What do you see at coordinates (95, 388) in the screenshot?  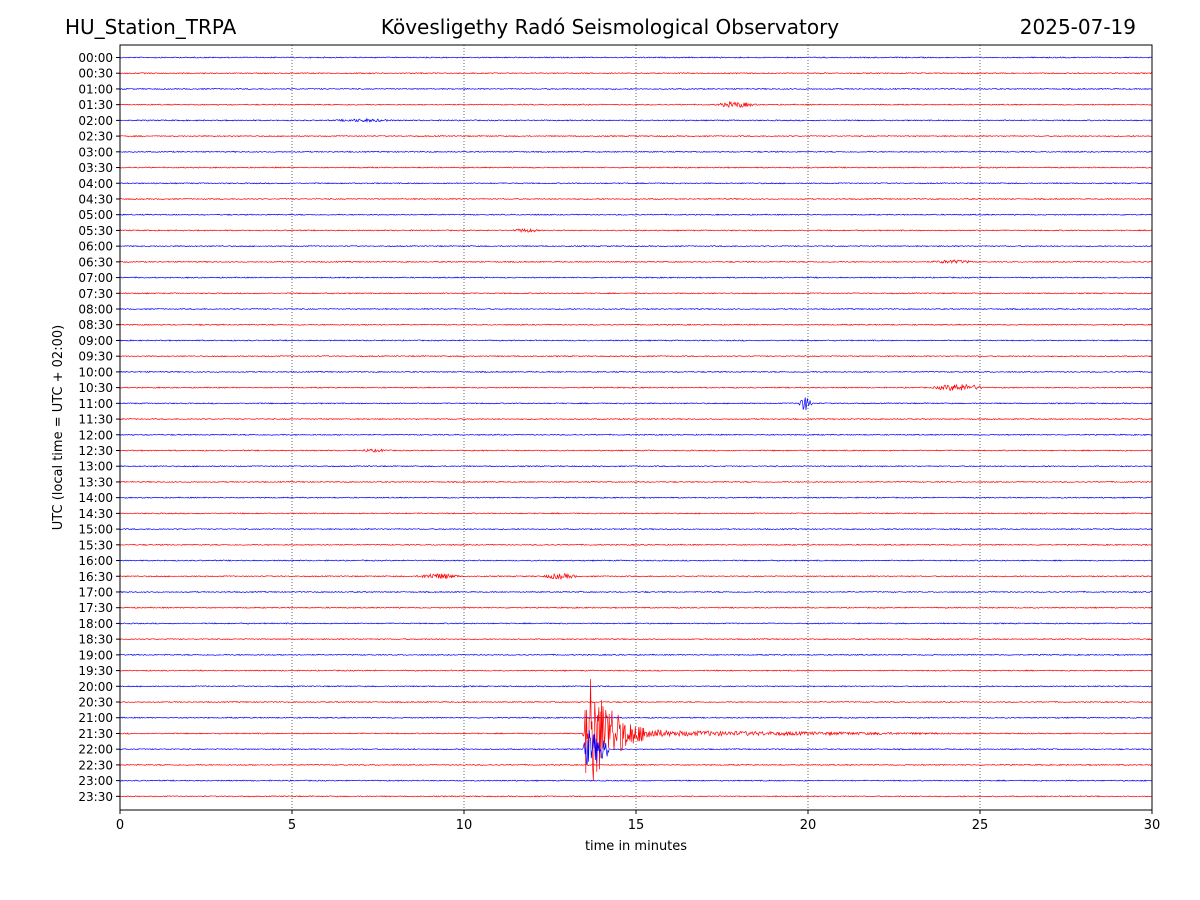 I see `y-tick-label: 10:30` at bounding box center [95, 388].